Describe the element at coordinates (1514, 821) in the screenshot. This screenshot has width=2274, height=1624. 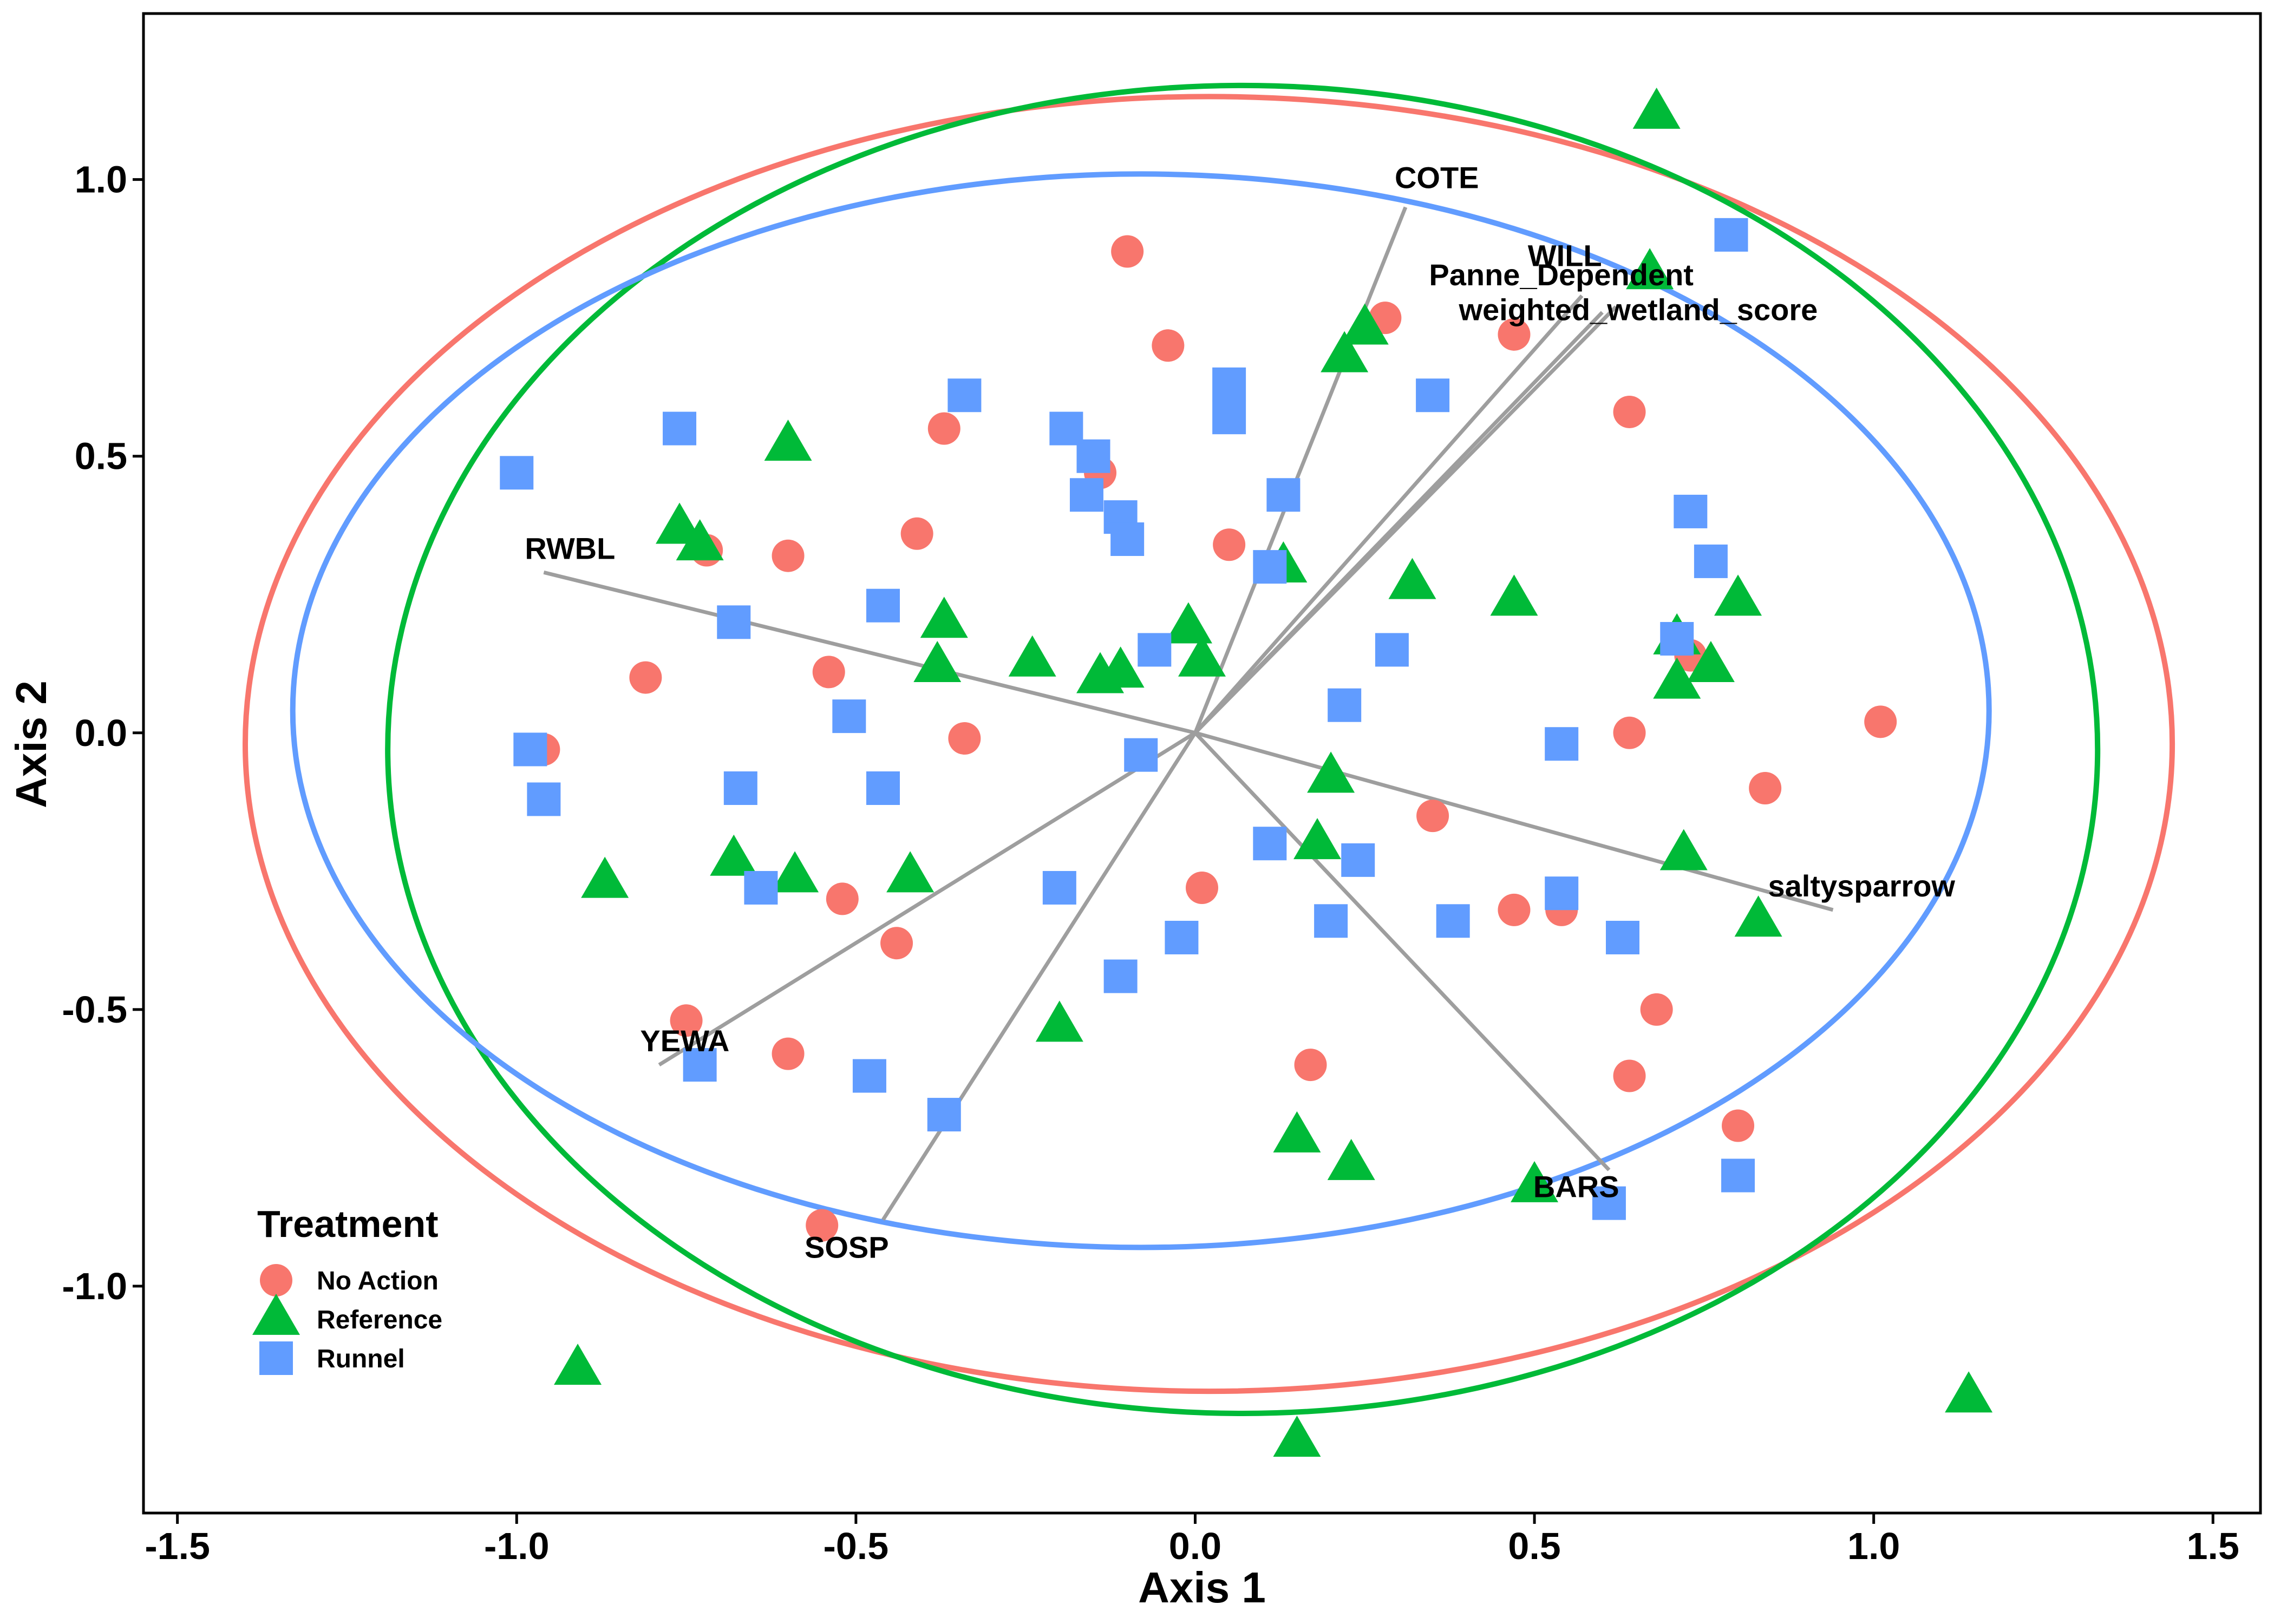
I see `vector-saltysparrow` at that location.